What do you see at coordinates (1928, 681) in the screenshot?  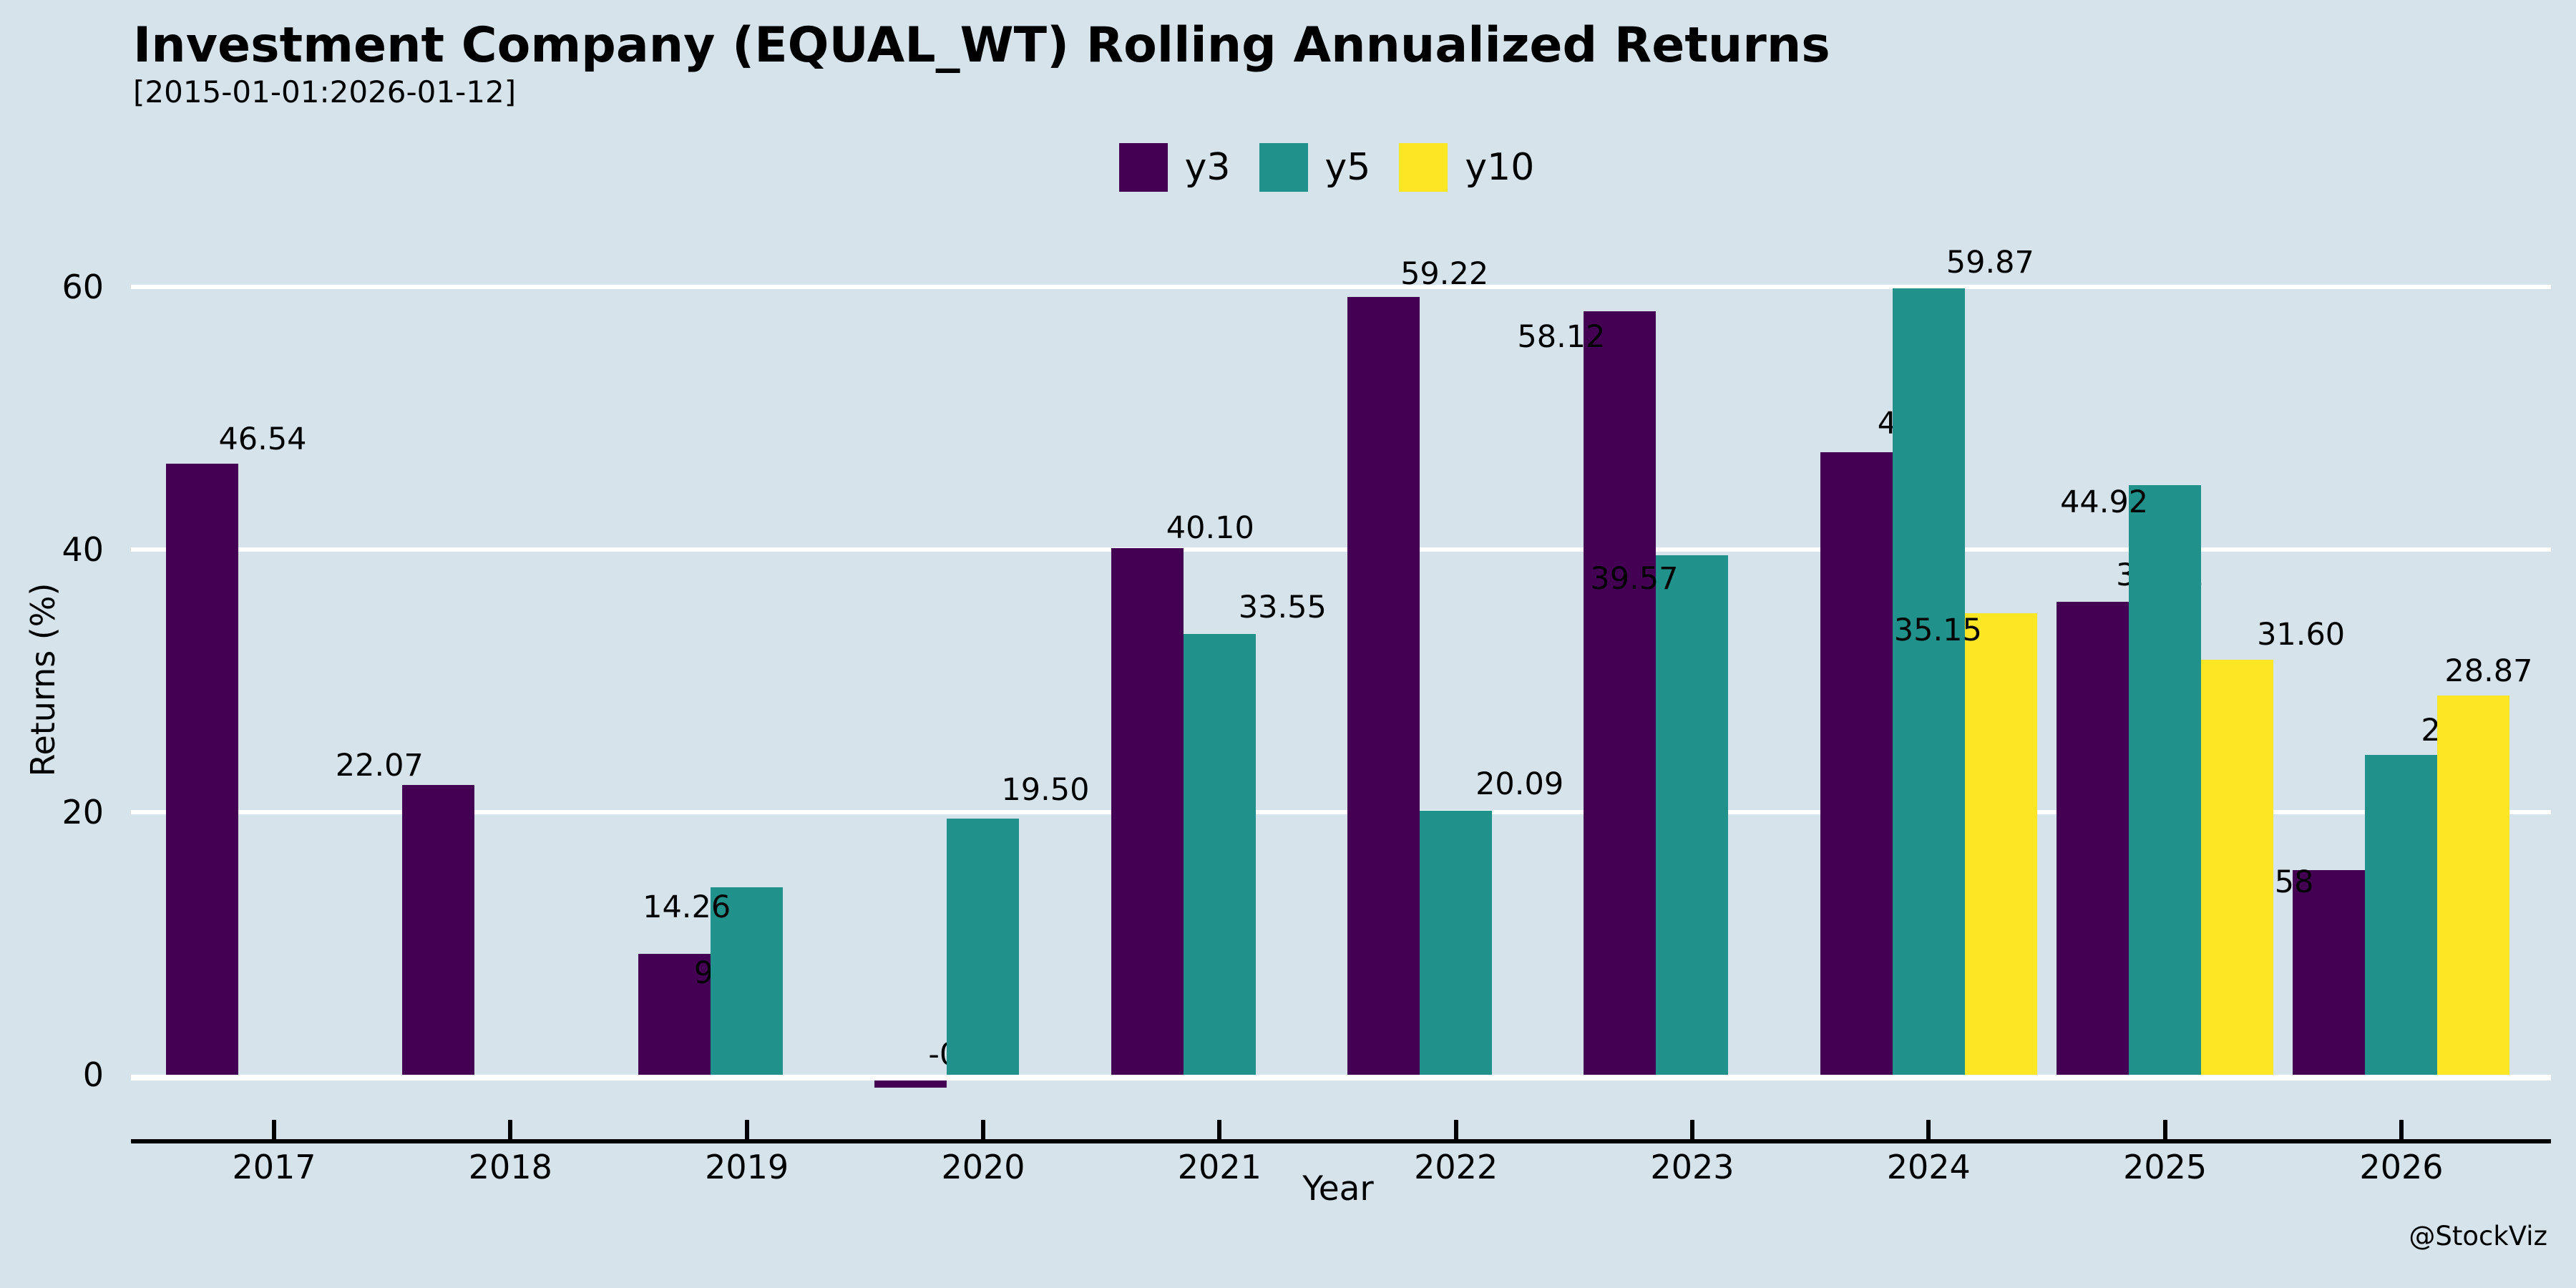 I see `bar-y5-2024` at bounding box center [1928, 681].